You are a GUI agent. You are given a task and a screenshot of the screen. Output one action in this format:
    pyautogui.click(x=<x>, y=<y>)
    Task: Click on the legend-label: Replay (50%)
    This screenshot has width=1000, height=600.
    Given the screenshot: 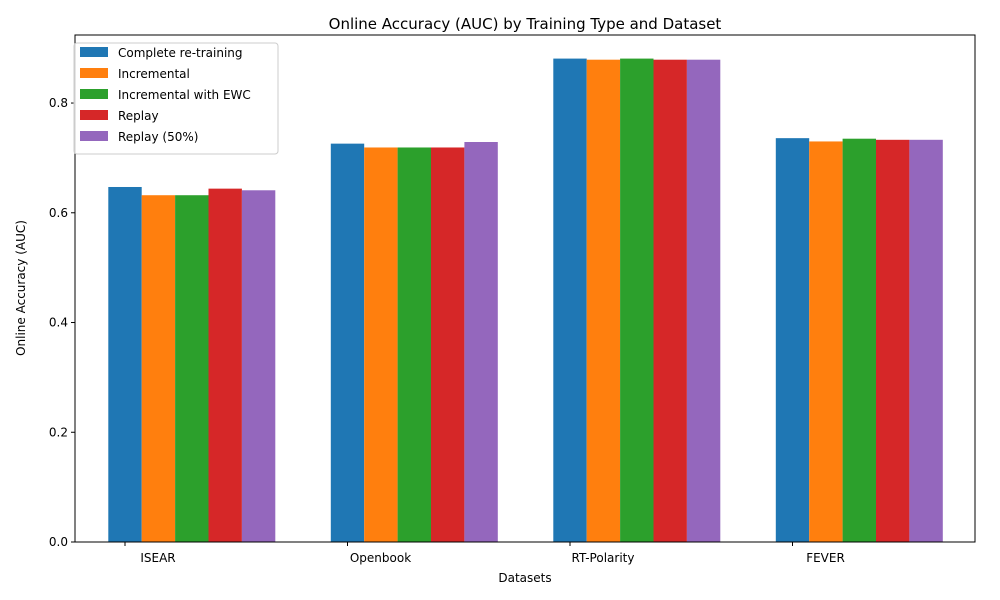 What is the action you would take?
    pyautogui.click(x=158, y=137)
    